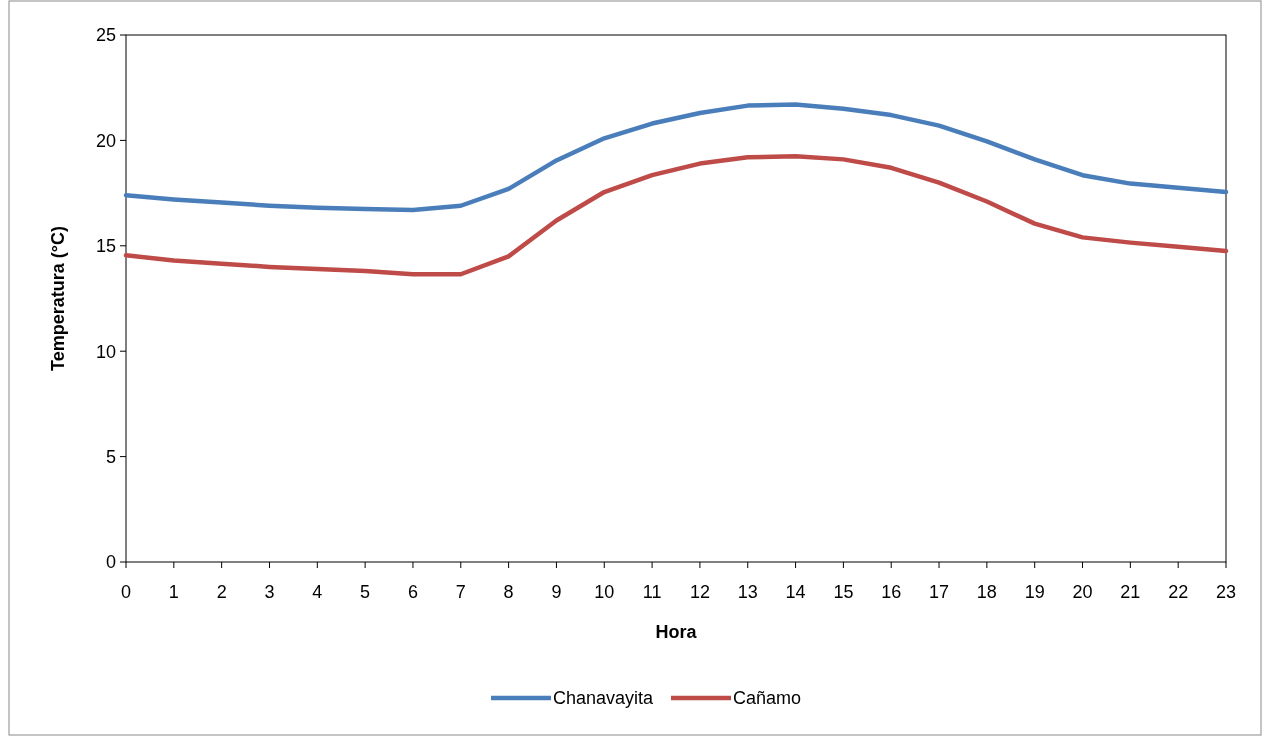  What do you see at coordinates (110, 562) in the screenshot?
I see `y-tick-label: 0` at bounding box center [110, 562].